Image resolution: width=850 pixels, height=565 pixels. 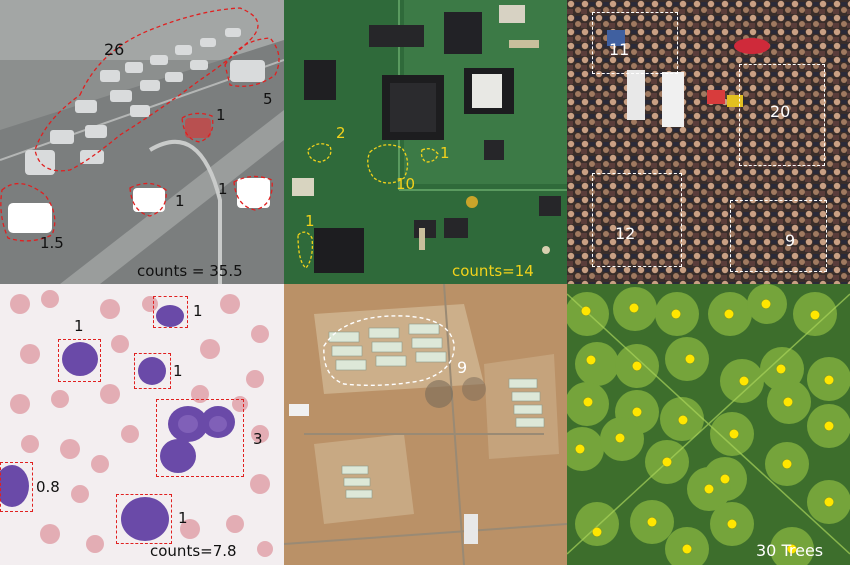 I want to click on crowd-region-count: 11, so click(x=619, y=49).